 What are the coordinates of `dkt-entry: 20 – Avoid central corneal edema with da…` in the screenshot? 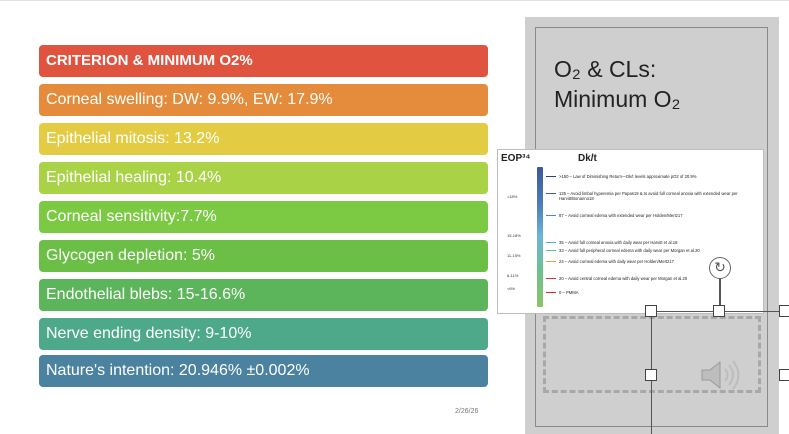 It's located at (616, 281).